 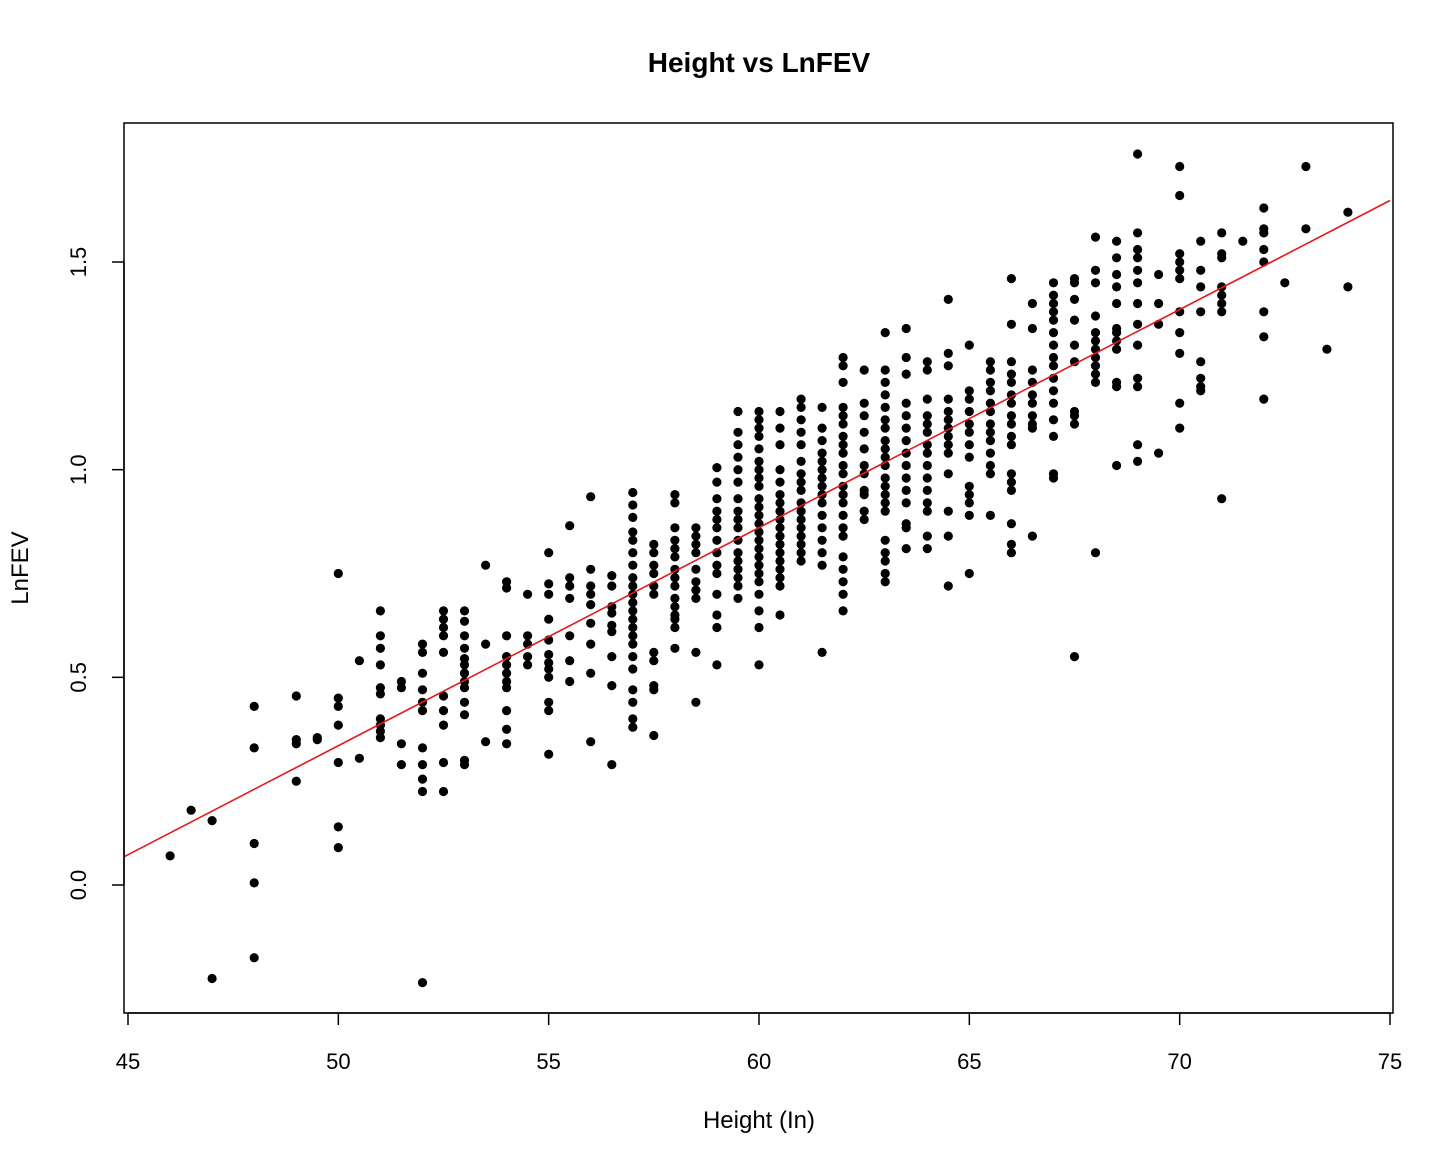 What do you see at coordinates (78, 262) in the screenshot?
I see `y-tick-label: 1.5` at bounding box center [78, 262].